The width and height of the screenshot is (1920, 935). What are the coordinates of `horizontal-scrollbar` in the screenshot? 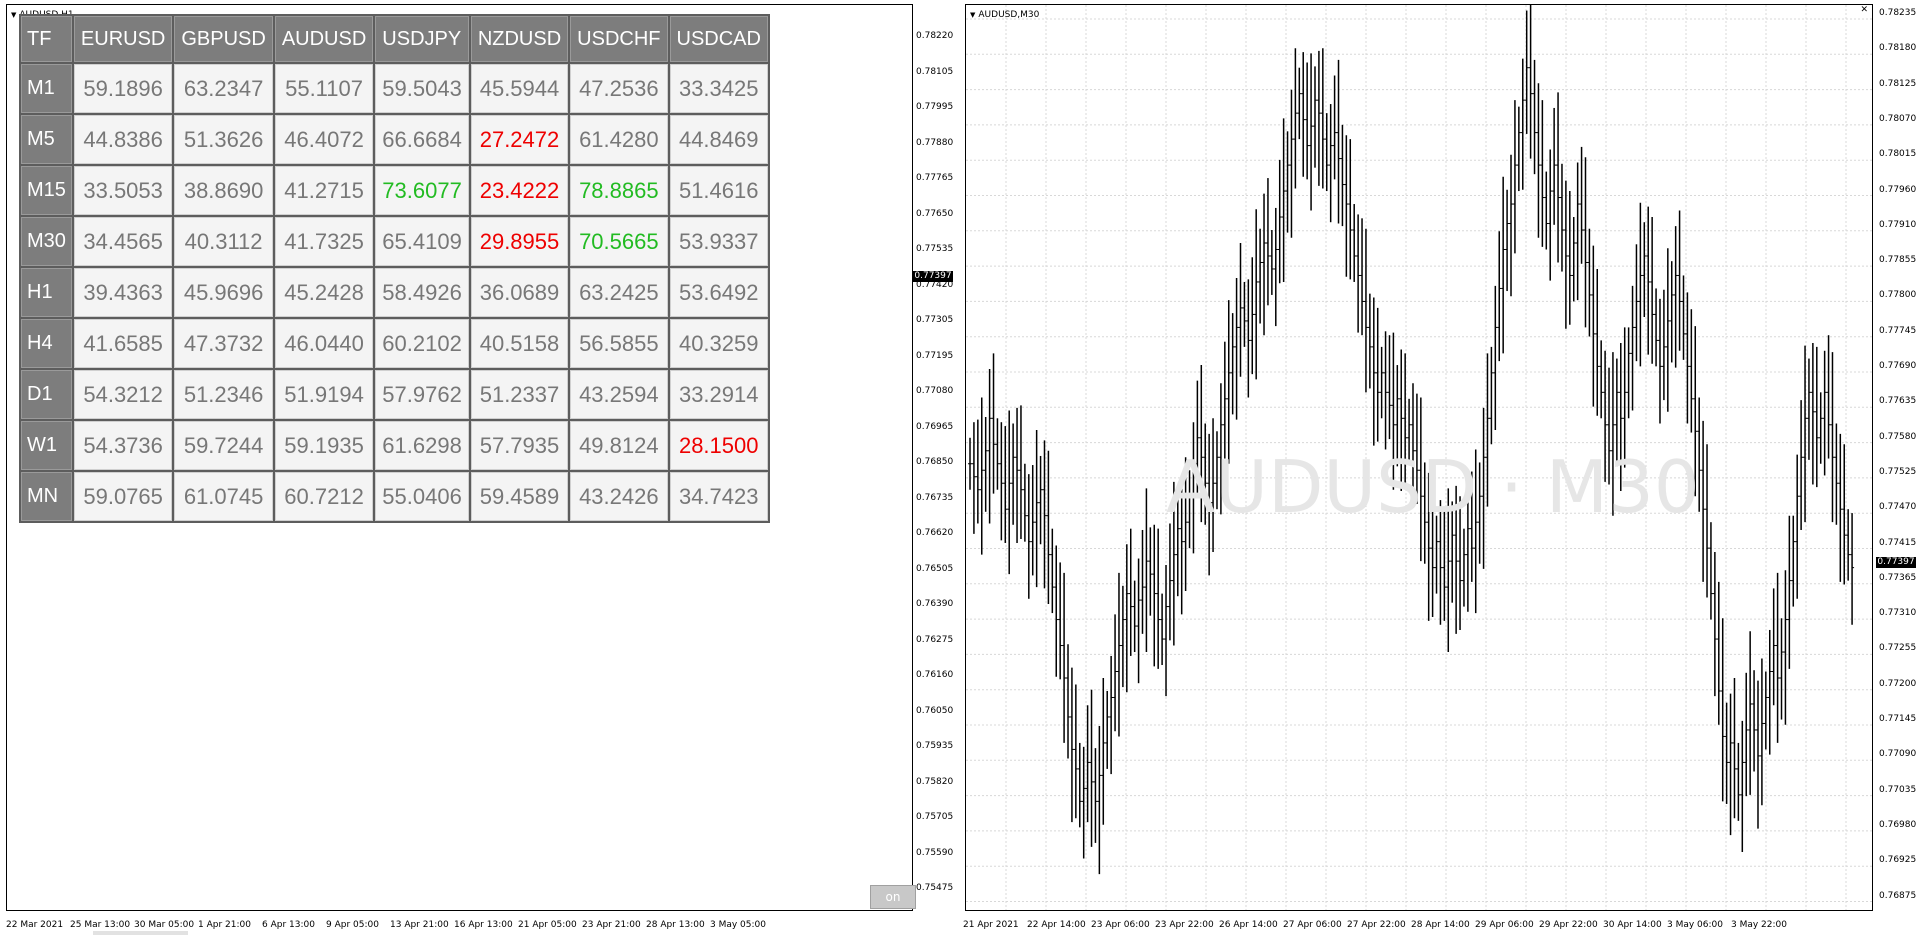 It's located at (140, 933).